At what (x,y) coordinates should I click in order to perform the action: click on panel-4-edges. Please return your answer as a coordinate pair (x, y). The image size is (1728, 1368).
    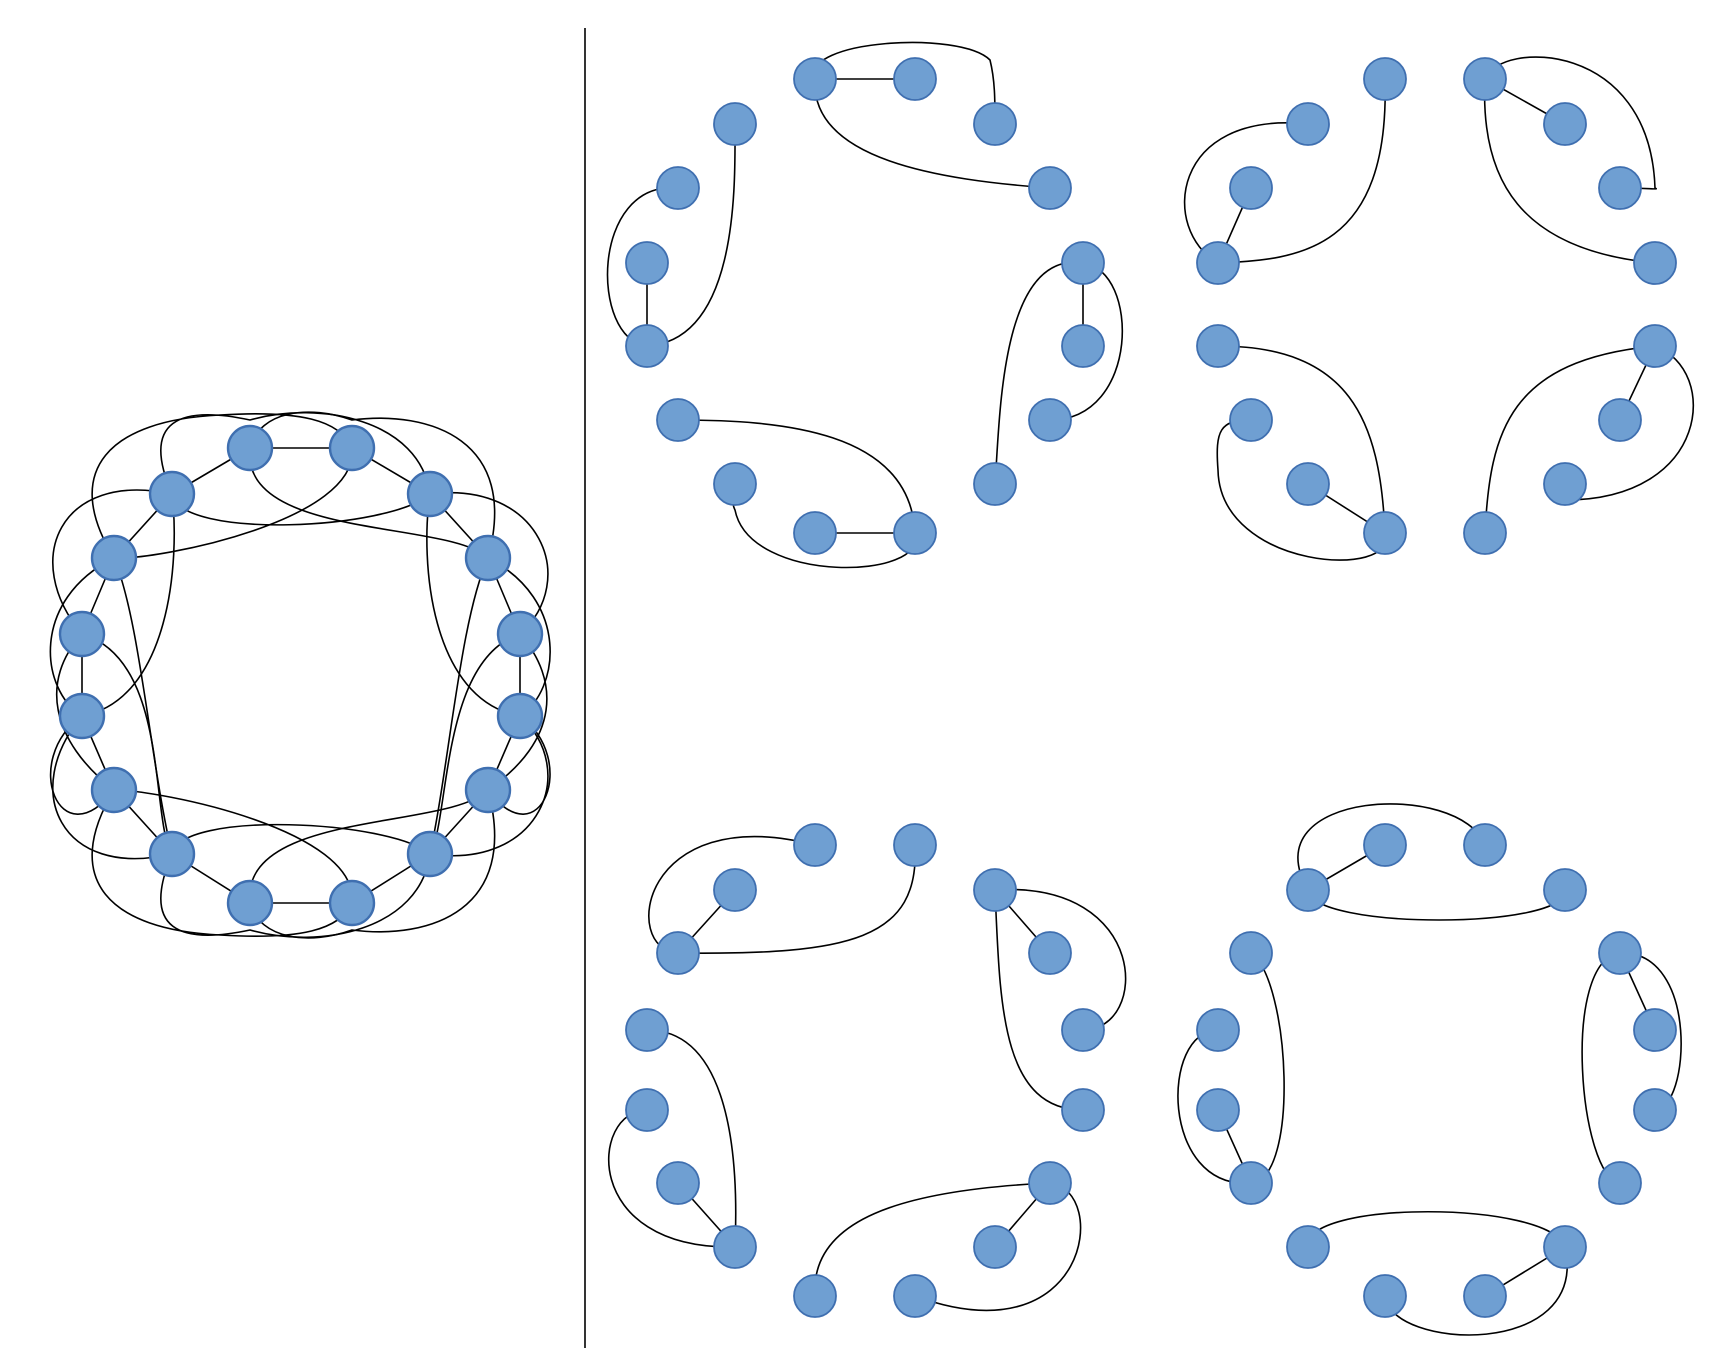
    Looking at the image, I should click on (1429, 1069).